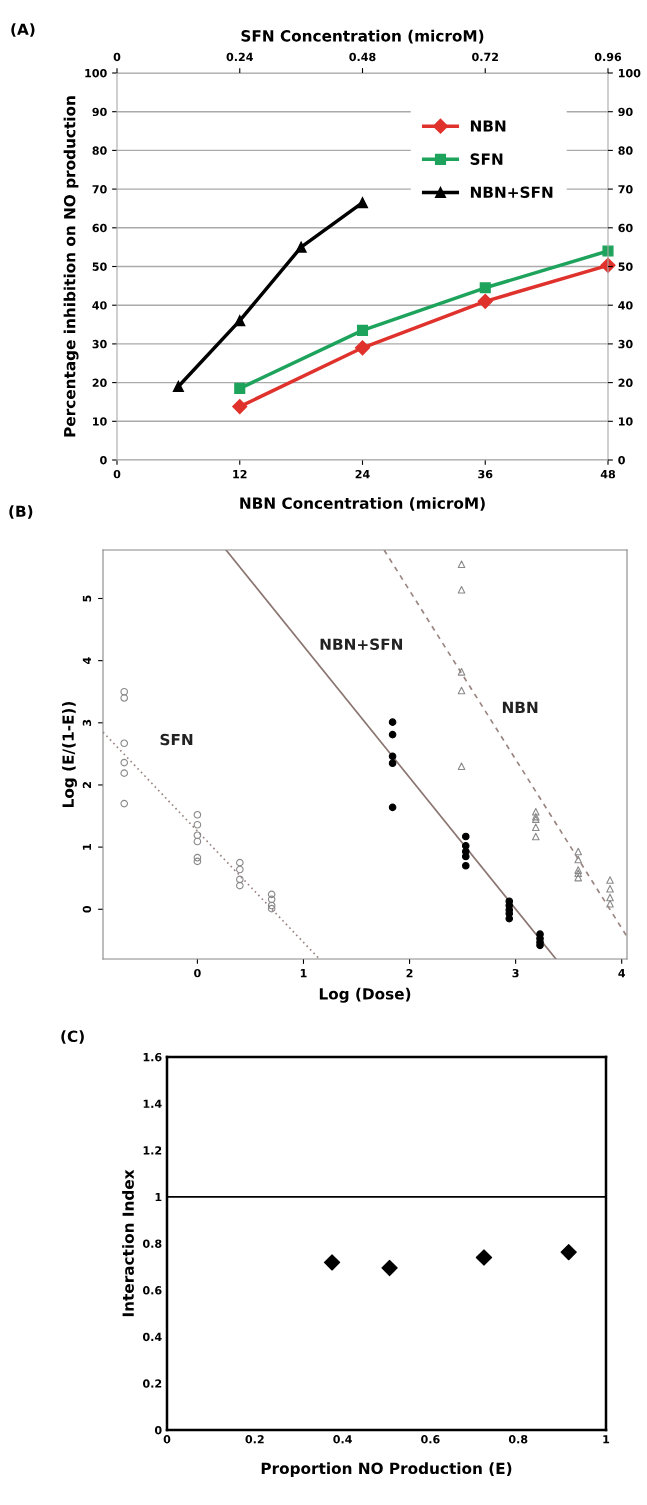 This screenshot has width=647, height=1505. Describe the element at coordinates (608, 57) in the screenshot. I see `x2-tick-label: 0.96` at that location.